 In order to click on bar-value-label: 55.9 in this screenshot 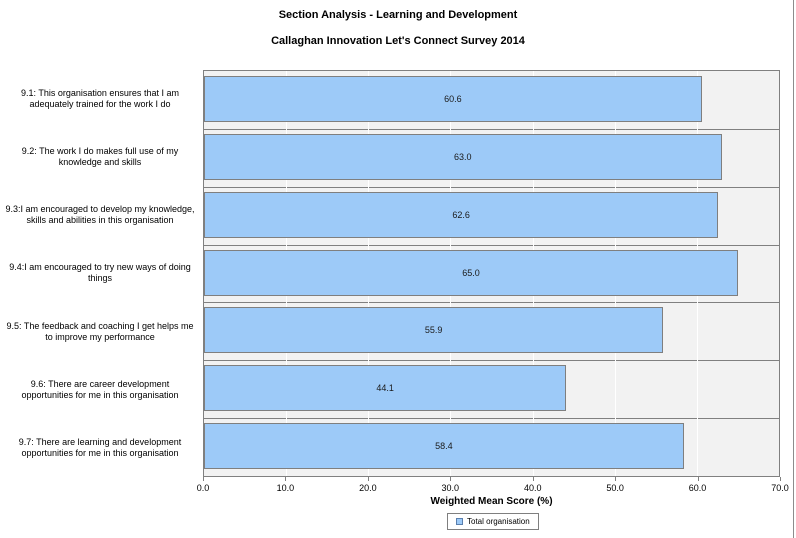, I will do `click(433, 330)`.